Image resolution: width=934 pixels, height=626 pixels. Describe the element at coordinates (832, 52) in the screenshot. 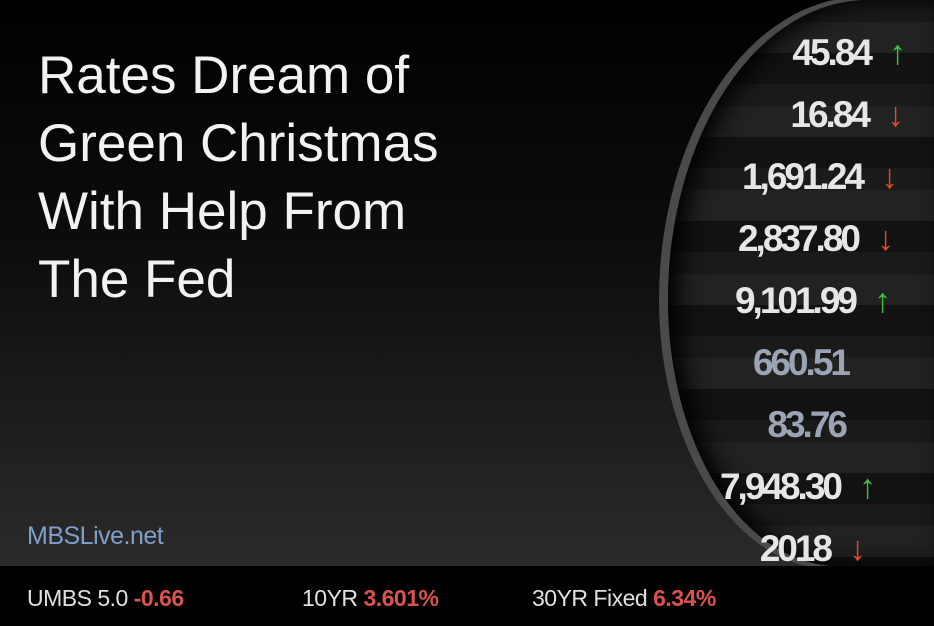

I see `magnifier-value: 45.84` at that location.